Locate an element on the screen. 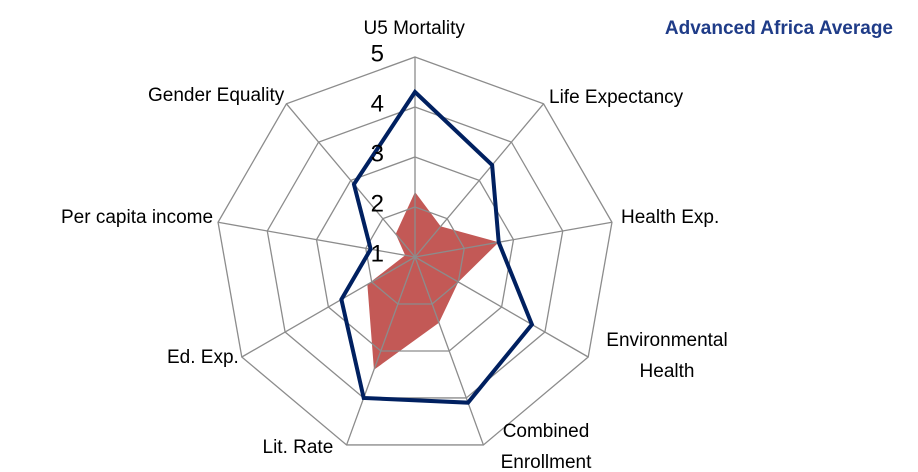 This screenshot has width=918, height=472. category-label: Per capita income is located at coordinates (137, 217).